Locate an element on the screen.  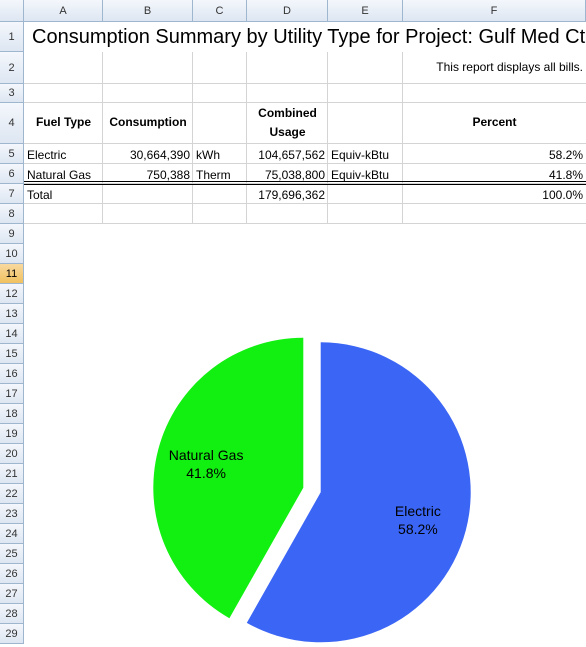
row-header: 23 is located at coordinates (12, 514).